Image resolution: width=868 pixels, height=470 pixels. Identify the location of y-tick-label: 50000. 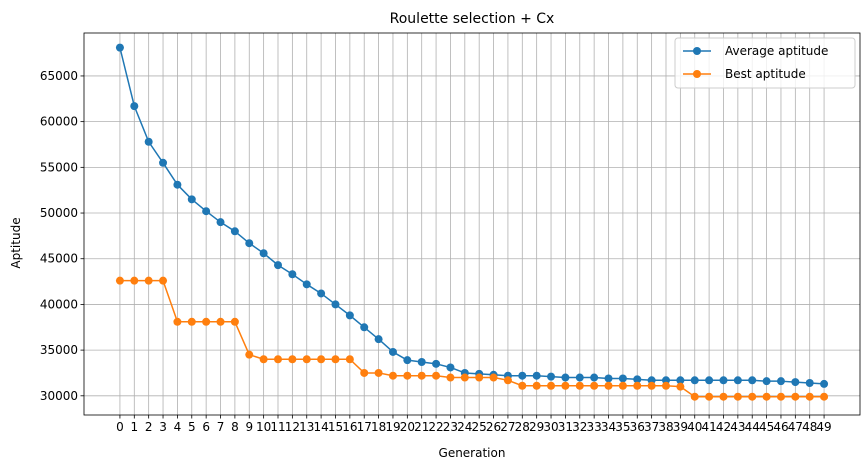
(59, 213).